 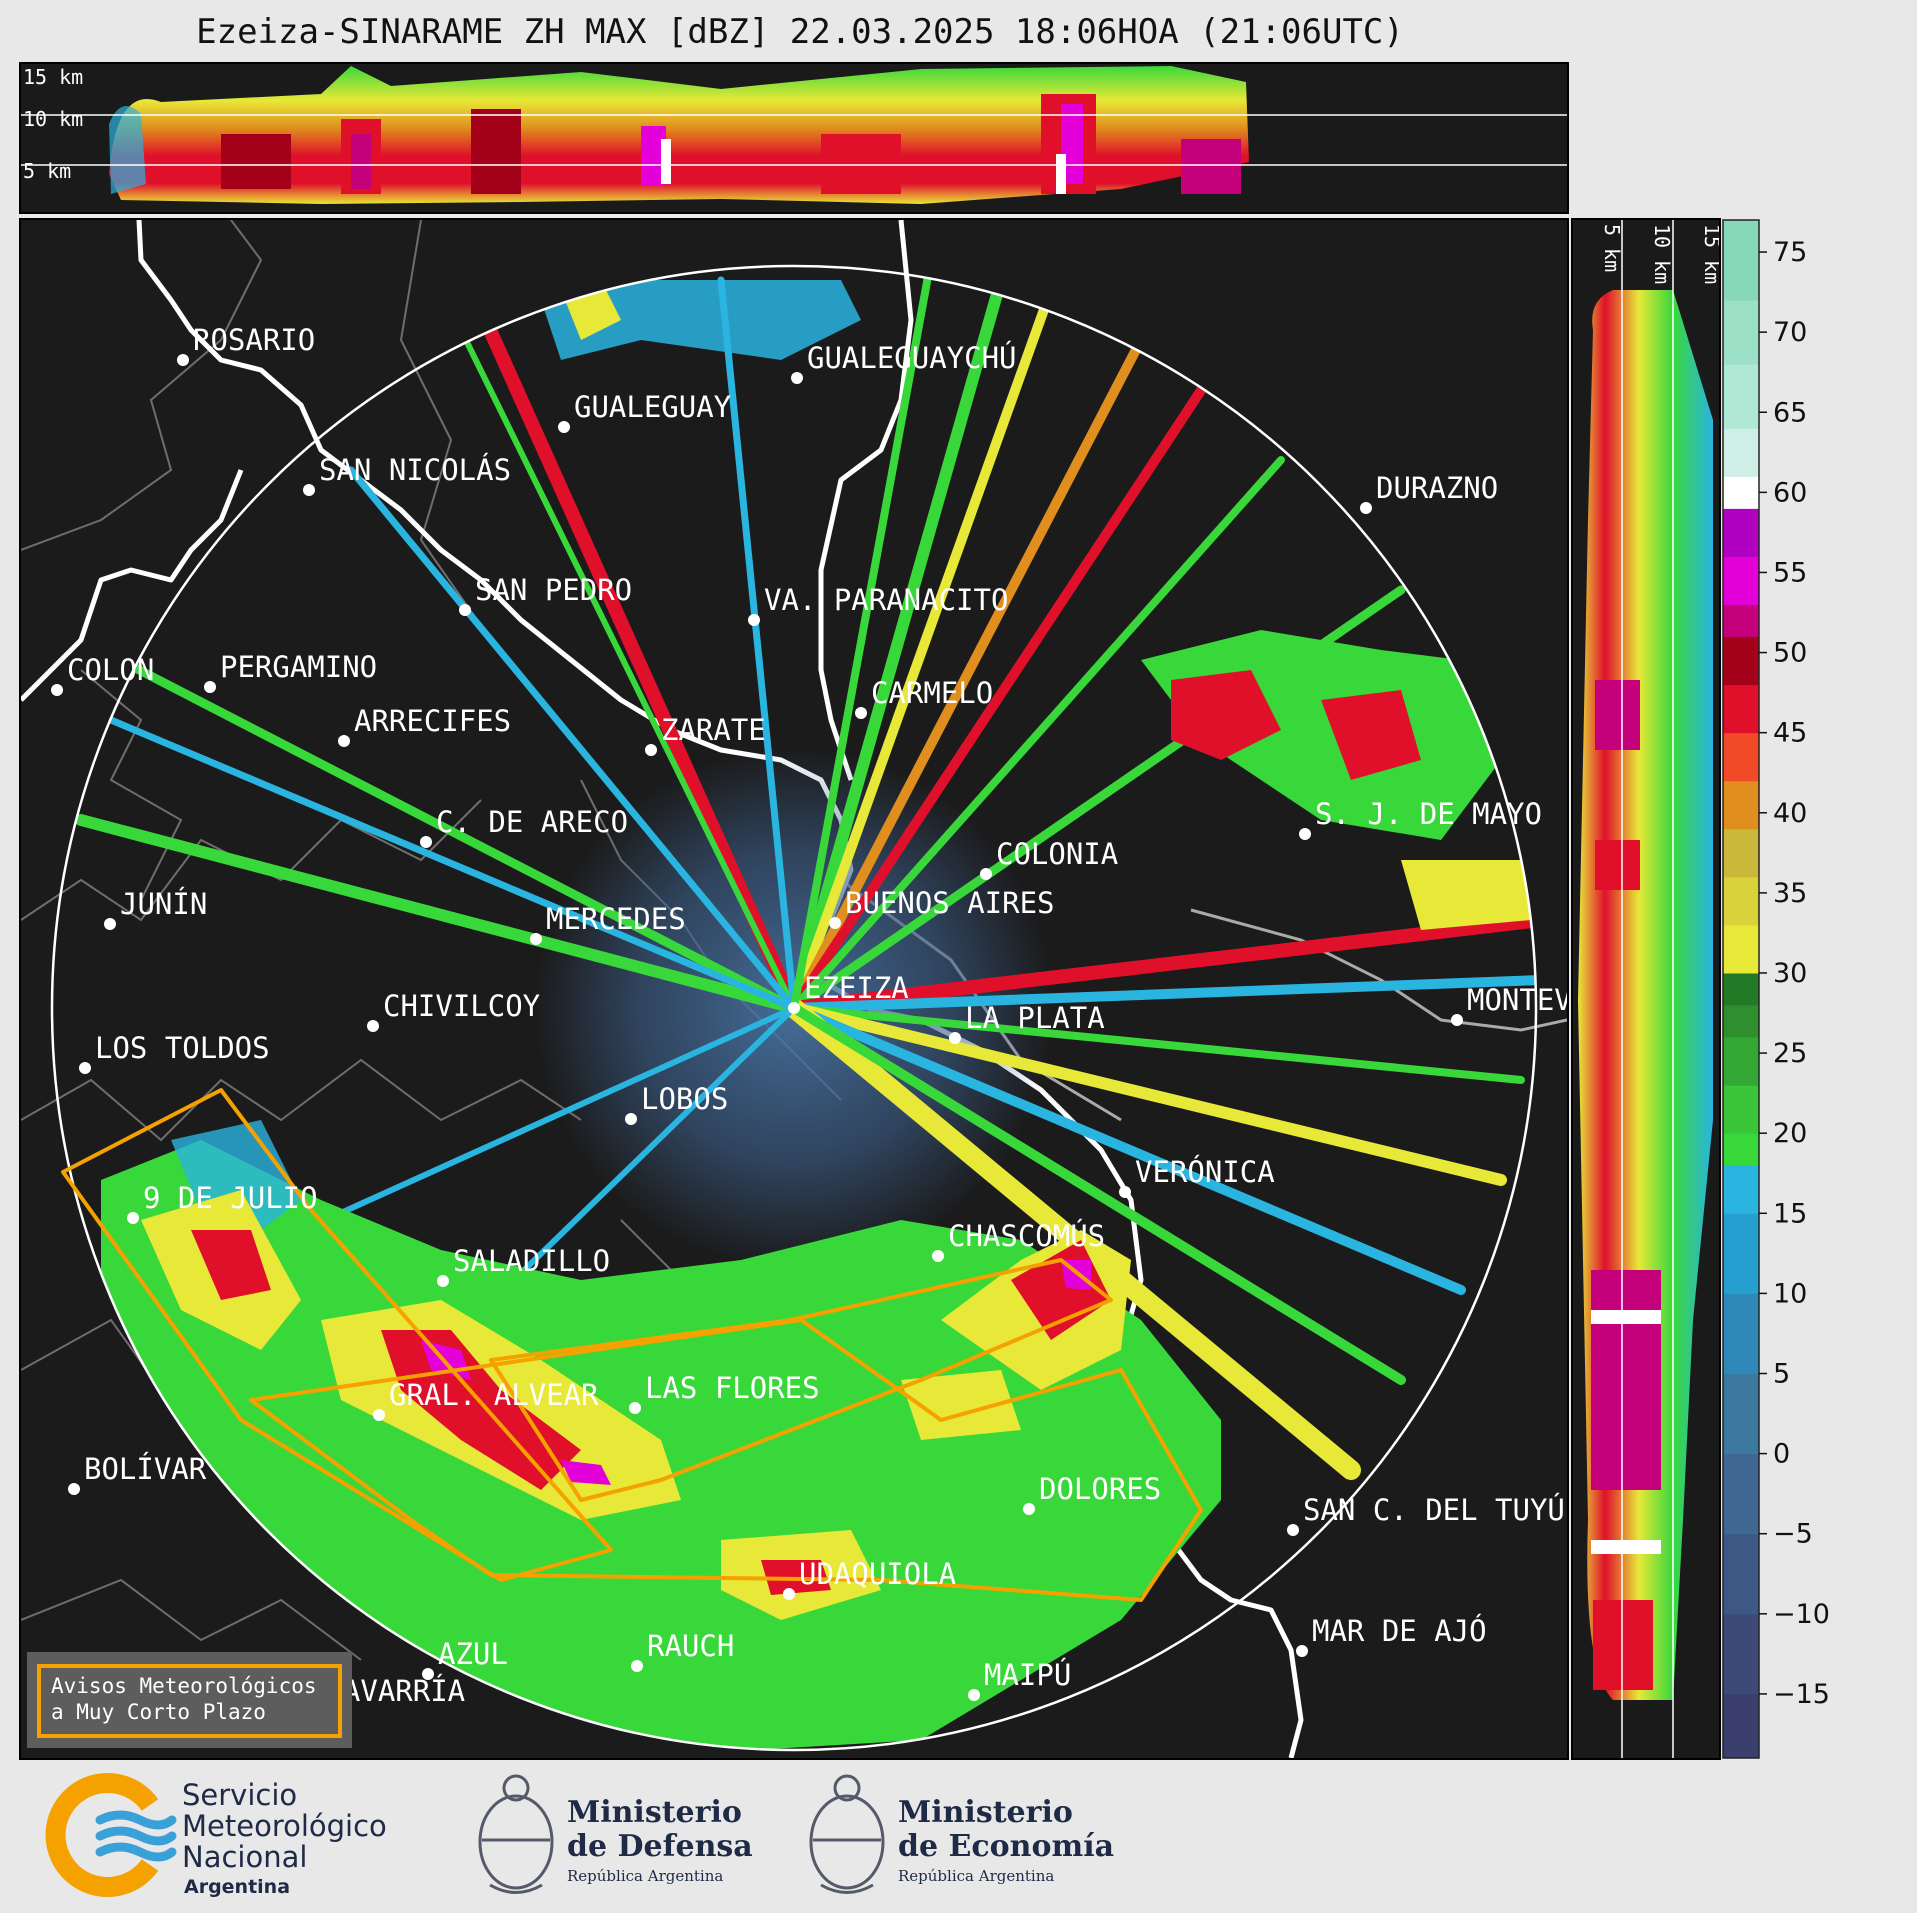 What do you see at coordinates (47, 171) in the screenshot?
I see `top-alt-label-5: 5 km` at bounding box center [47, 171].